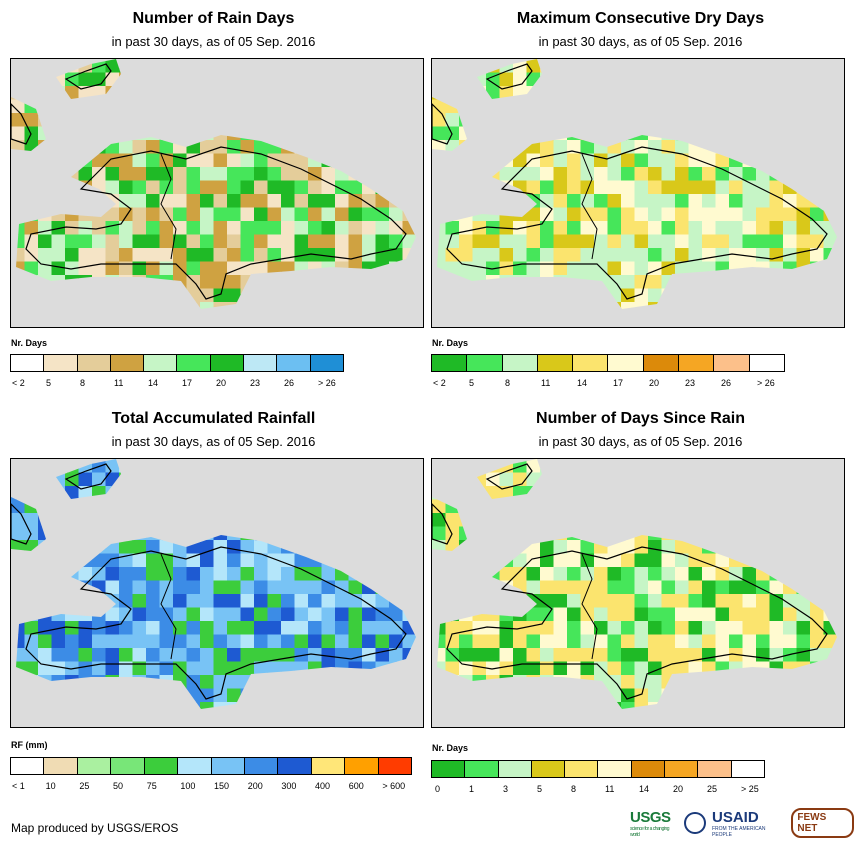  Describe the element at coordinates (738, 823) in the screenshot. I see `usaid-logo: USAID FROM THE AMERICAN PEOPLE` at that location.